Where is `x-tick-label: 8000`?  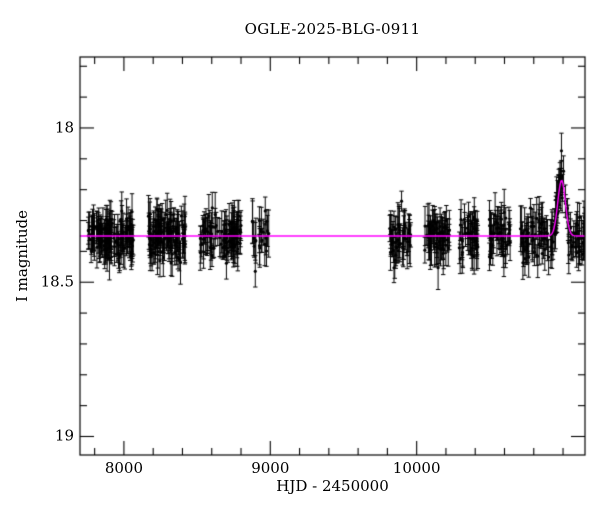 x-tick-label: 8000 is located at coordinates (123, 468).